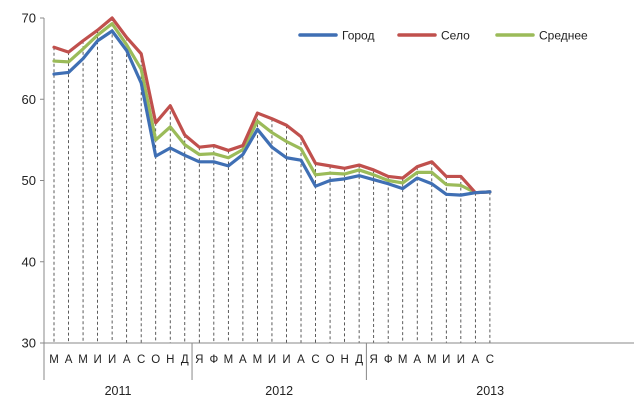 This screenshot has height=403, width=634. I want to click on y-tick-label: 50, so click(29, 180).